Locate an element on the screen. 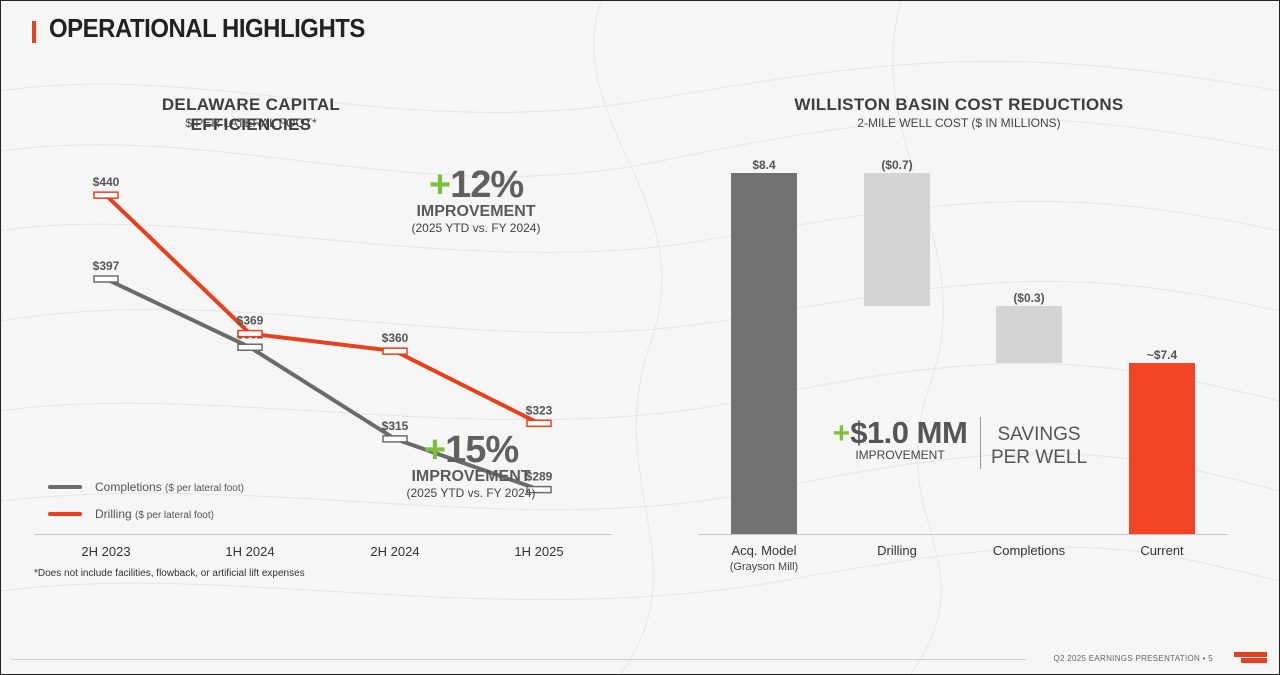  savings-per-well: SAVINGS PER WELL is located at coordinates (1039, 446).